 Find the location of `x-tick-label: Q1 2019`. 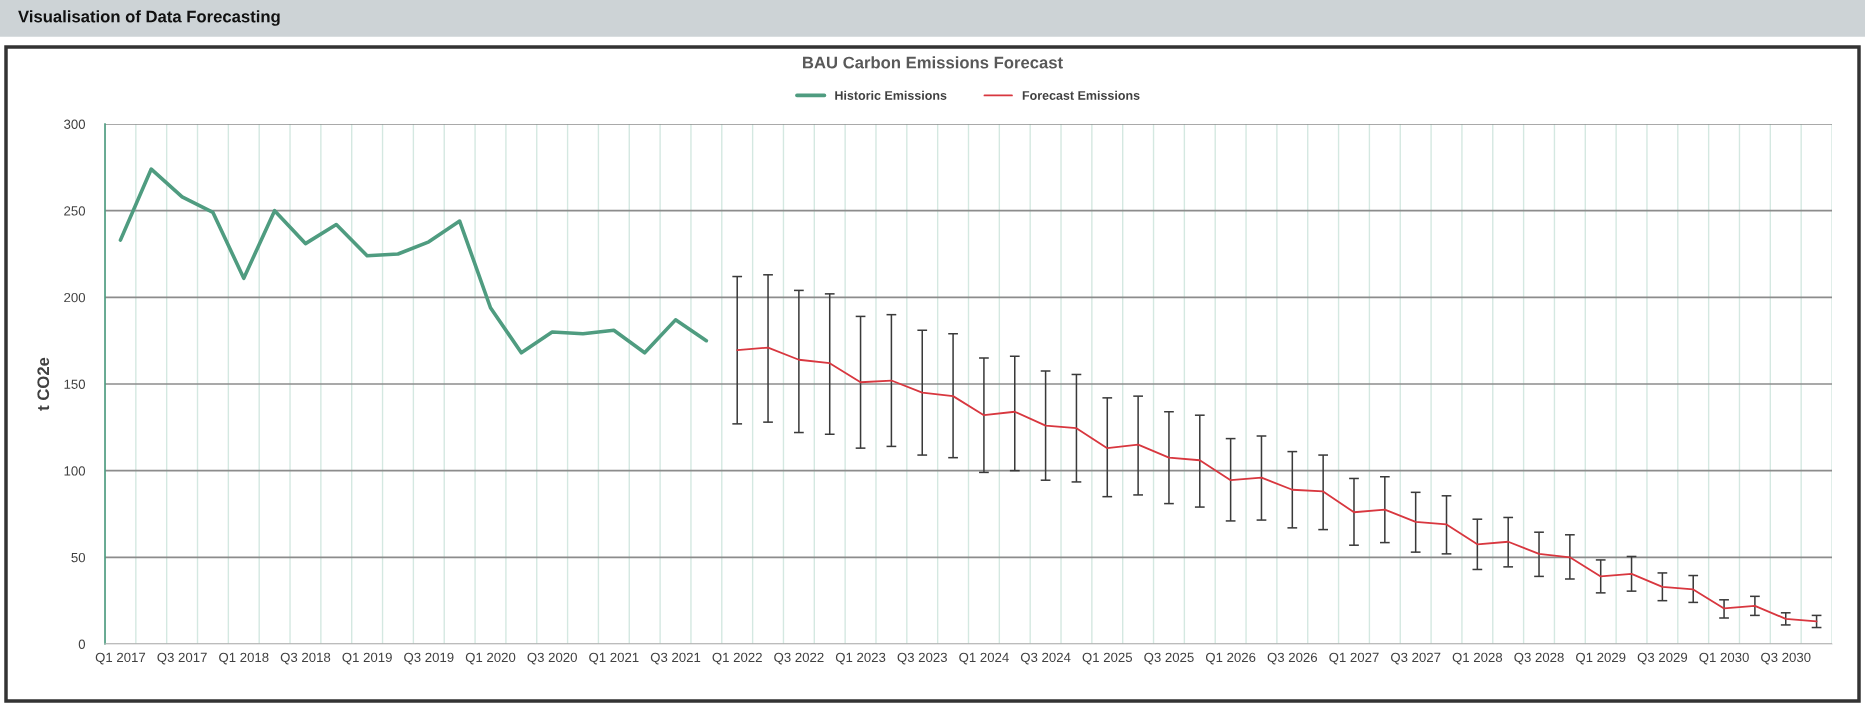

x-tick-label: Q1 2019 is located at coordinates (367, 658).